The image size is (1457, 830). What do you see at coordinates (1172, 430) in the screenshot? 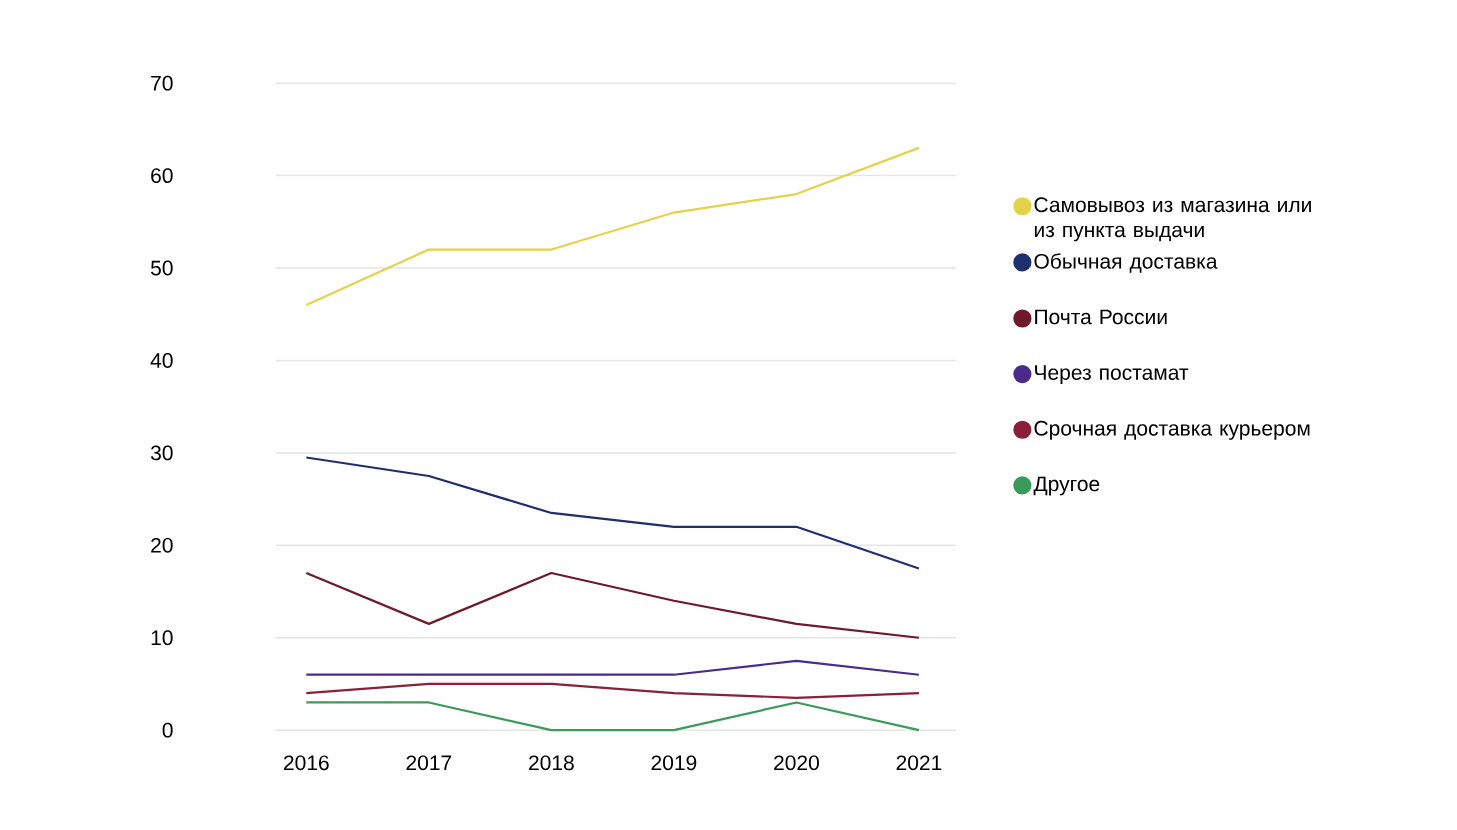
I see `legend-label: Срочная доставка курьером` at bounding box center [1172, 430].